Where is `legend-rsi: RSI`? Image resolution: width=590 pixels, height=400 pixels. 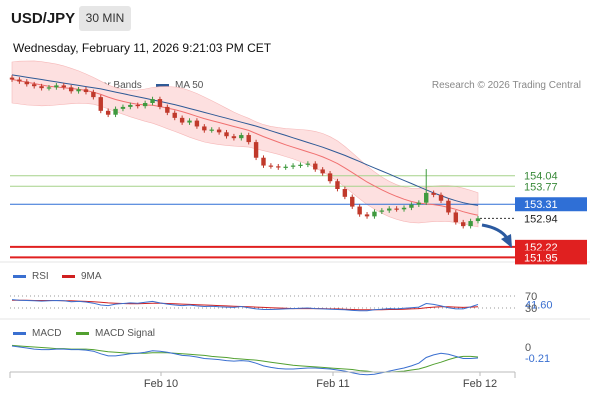 legend-rsi: RSI is located at coordinates (31, 276).